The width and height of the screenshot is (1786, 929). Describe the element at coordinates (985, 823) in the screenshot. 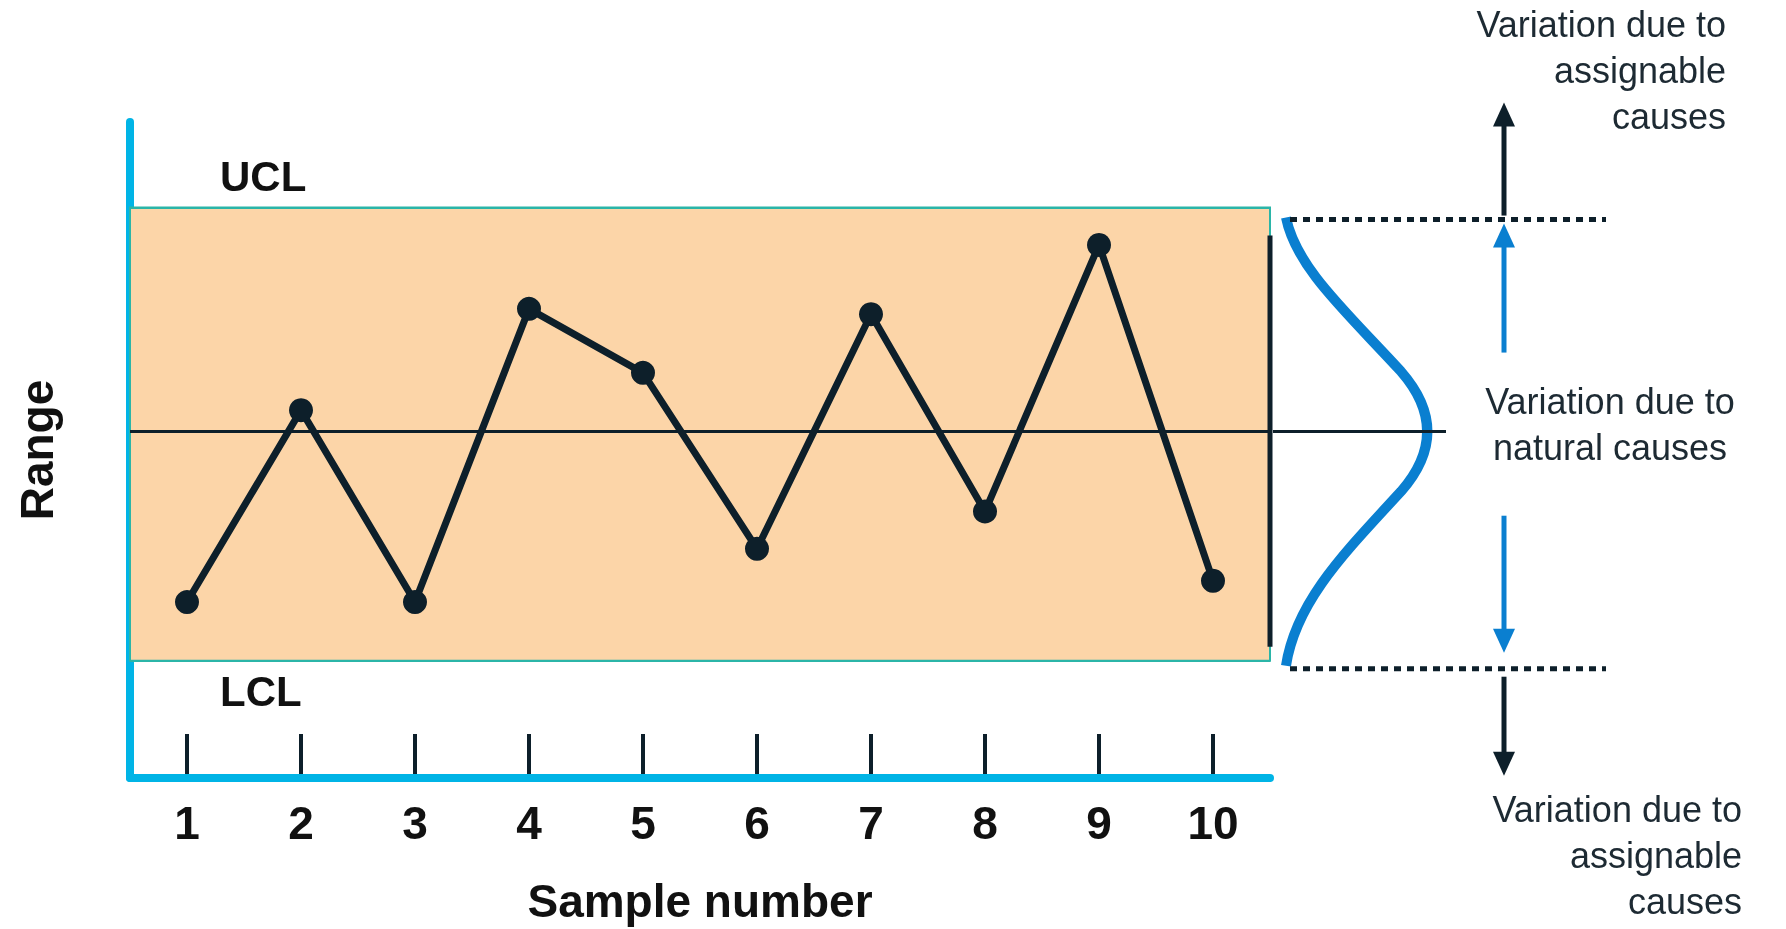

I see `x-tick-label: 8` at that location.